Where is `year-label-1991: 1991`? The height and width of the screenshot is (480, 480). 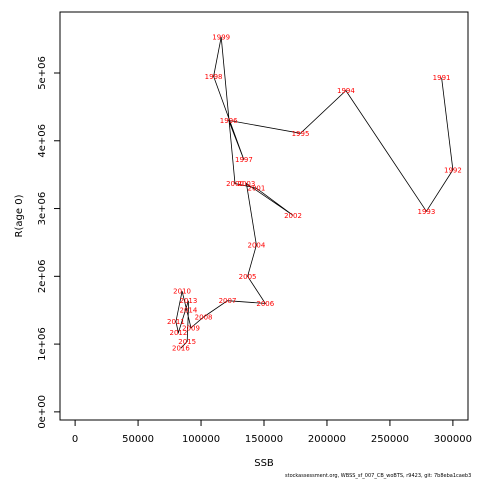
year-label-1991: 1991 is located at coordinates (442, 78).